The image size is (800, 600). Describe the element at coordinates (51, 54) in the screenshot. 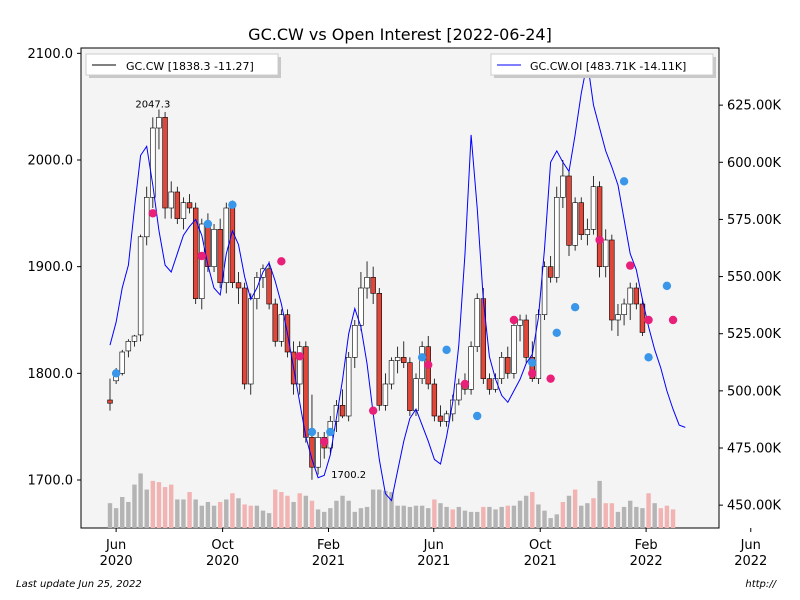

I see `y-left-tick-label: 2100.0` at that location.